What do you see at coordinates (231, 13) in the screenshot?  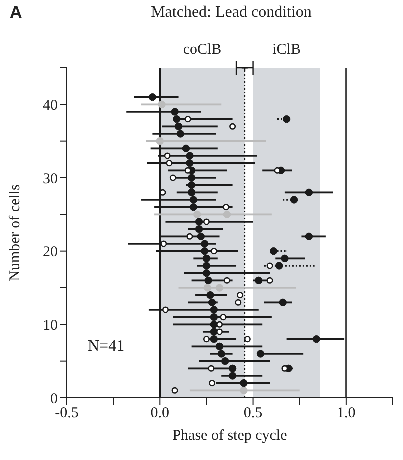 I see `chart-title: Matched: Lead condition` at bounding box center [231, 13].